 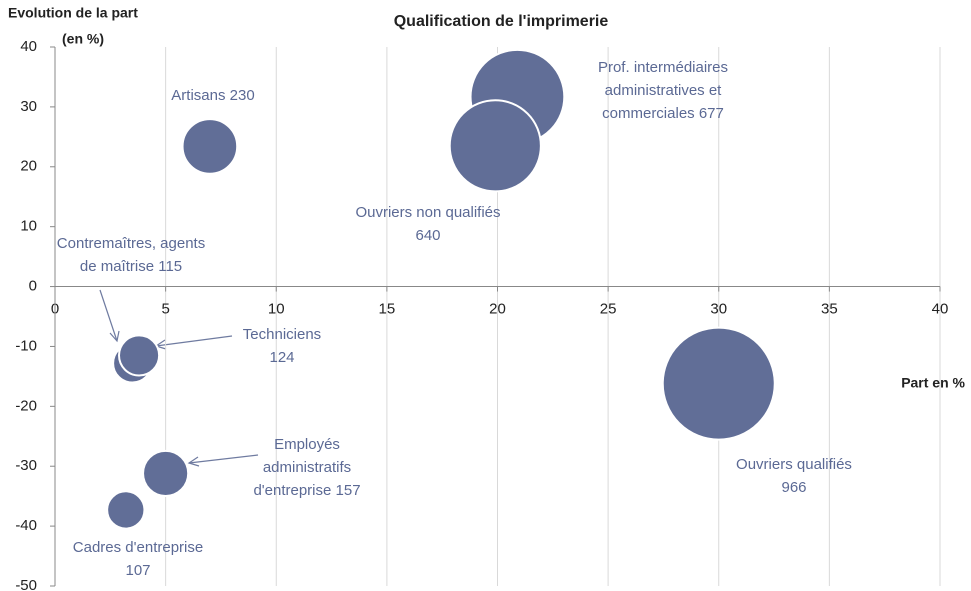 What do you see at coordinates (387, 309) in the screenshot?
I see `x-tick-label: 15` at bounding box center [387, 309].